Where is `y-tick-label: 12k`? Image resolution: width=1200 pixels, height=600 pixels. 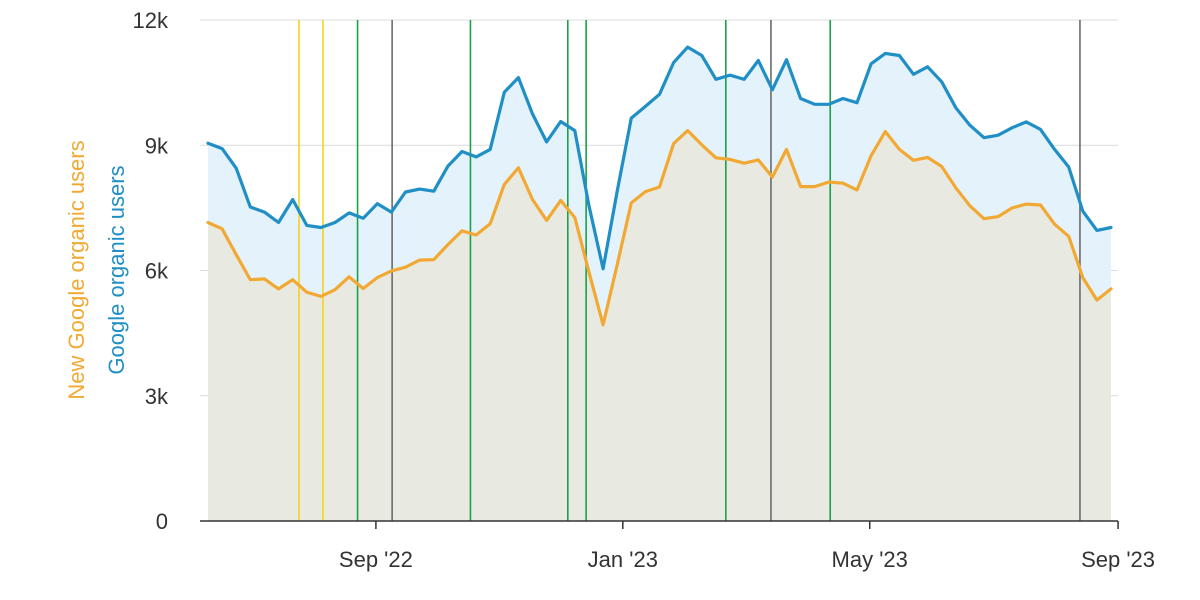 y-tick-label: 12k is located at coordinates (151, 20).